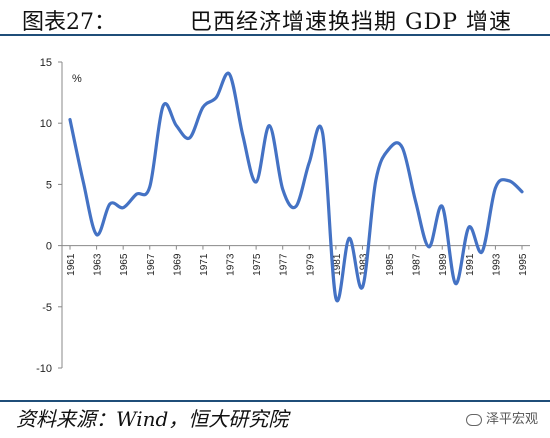 Image resolution: width=550 pixels, height=438 pixels. What do you see at coordinates (337, 264) in the screenshot?
I see `x-tick-label: 1981` at bounding box center [337, 264].